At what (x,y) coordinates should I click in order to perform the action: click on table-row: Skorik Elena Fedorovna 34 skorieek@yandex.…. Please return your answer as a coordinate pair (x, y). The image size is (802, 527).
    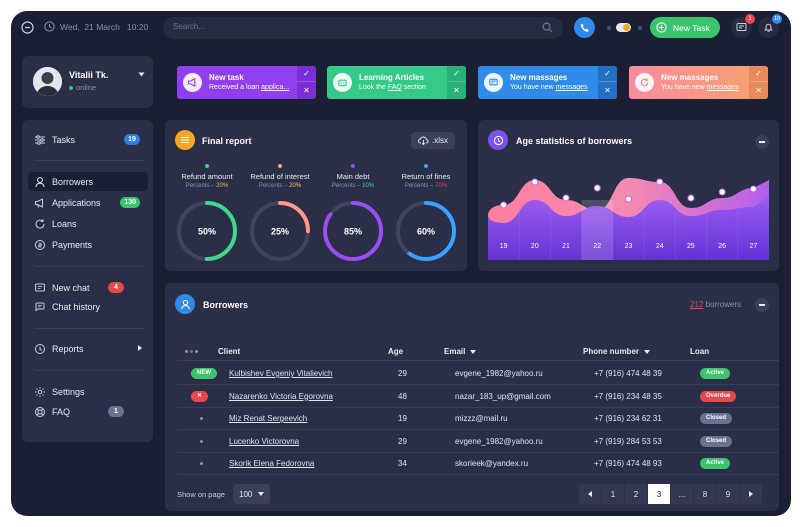
    Looking at the image, I should click on (478, 464).